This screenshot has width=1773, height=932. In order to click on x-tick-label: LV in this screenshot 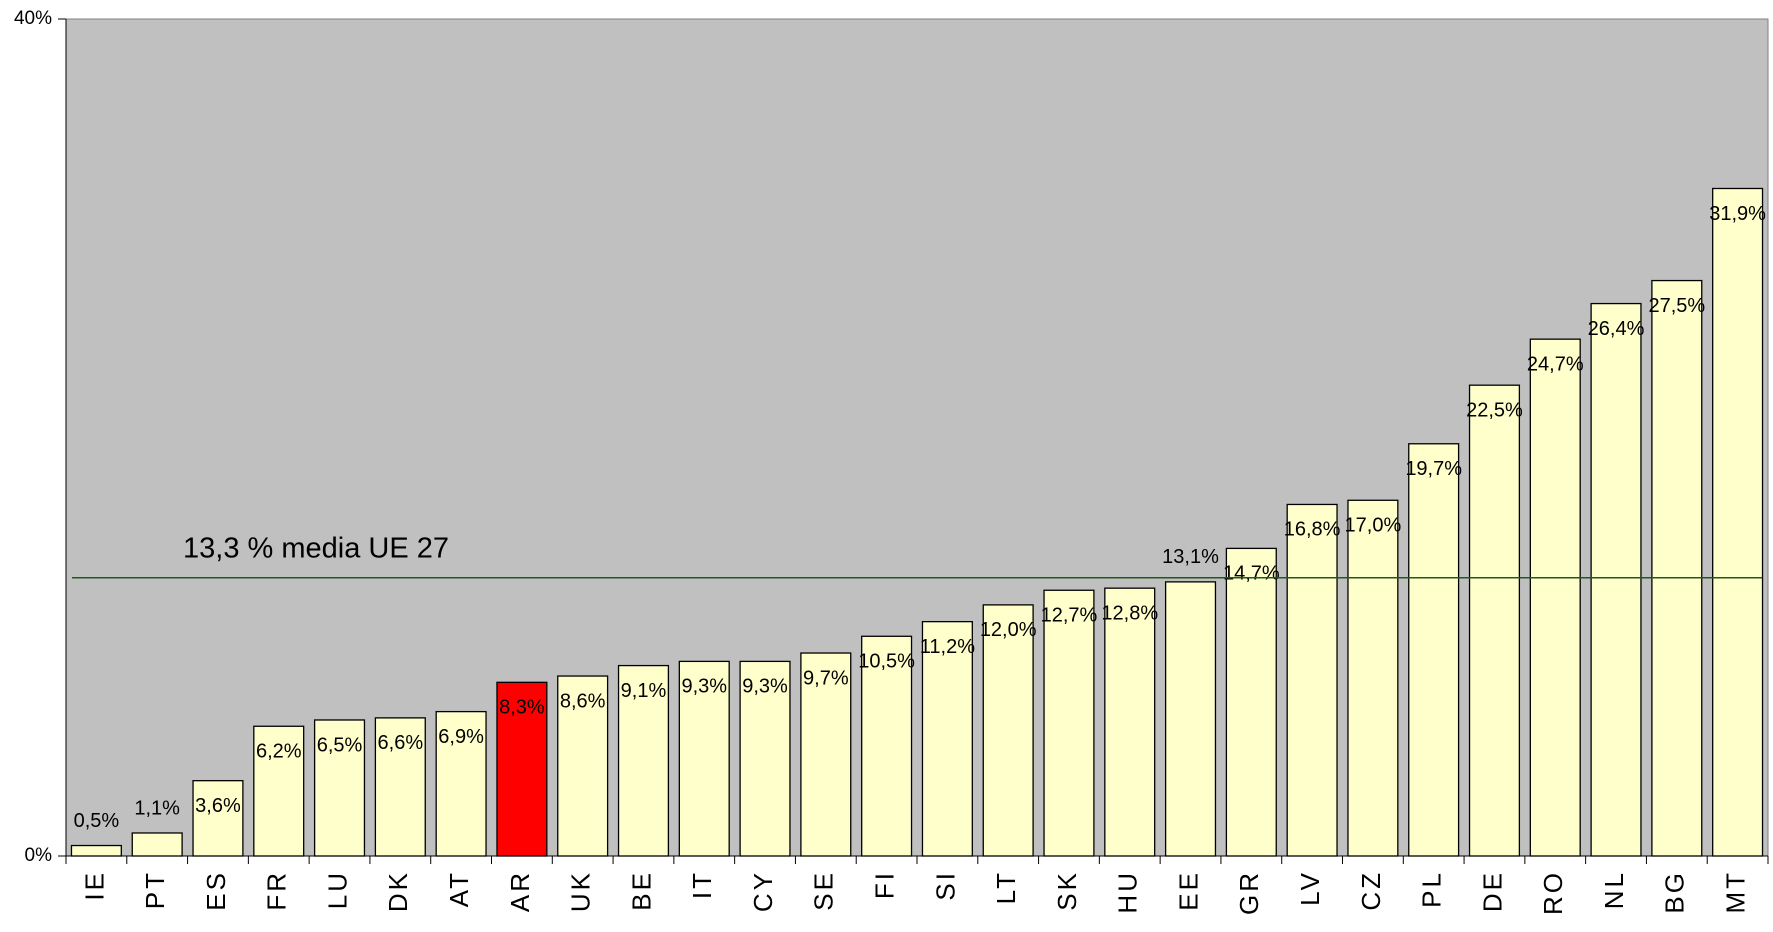, I will do `click(1310, 888)`.